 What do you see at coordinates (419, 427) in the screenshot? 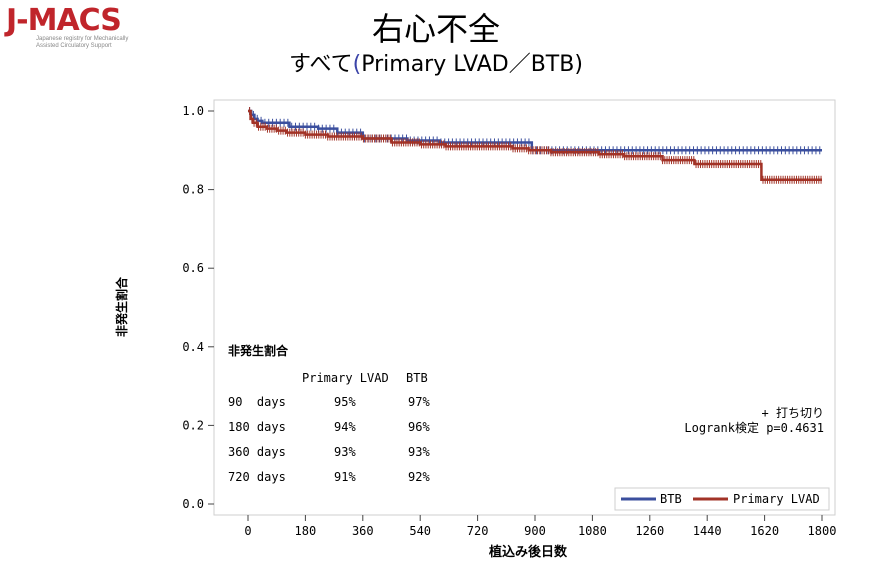
I see `rates-row-btb: 96%` at bounding box center [419, 427].